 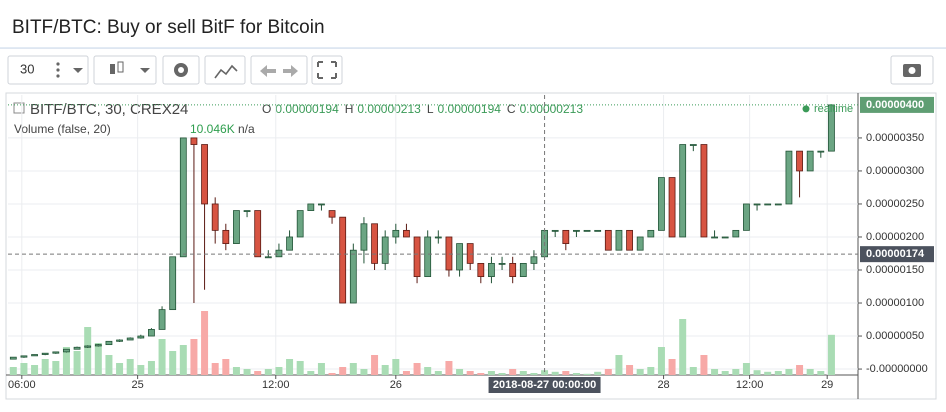 I want to click on crosshair-price-badge, so click(x=897, y=254).